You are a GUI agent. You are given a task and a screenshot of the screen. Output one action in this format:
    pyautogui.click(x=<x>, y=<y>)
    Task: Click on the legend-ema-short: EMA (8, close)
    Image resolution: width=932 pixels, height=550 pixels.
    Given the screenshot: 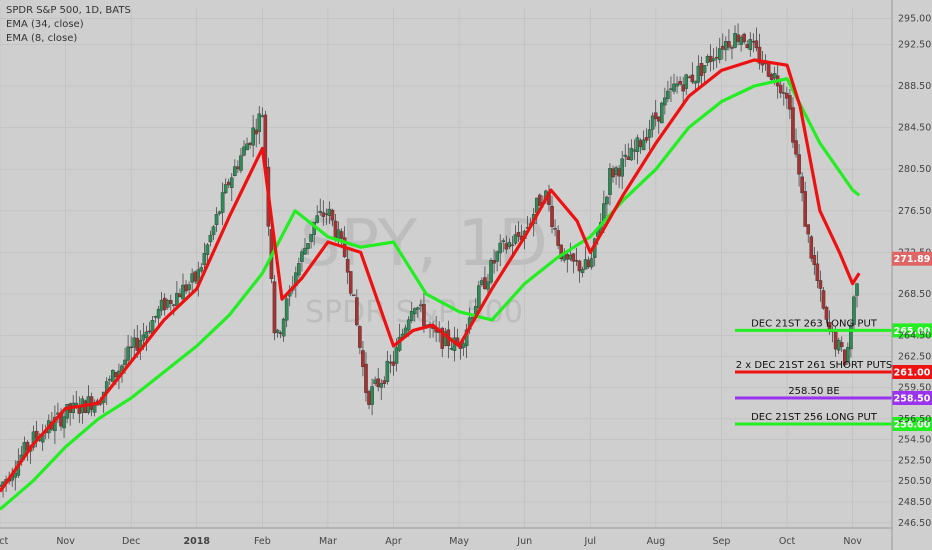 What is the action you would take?
    pyautogui.click(x=42, y=38)
    